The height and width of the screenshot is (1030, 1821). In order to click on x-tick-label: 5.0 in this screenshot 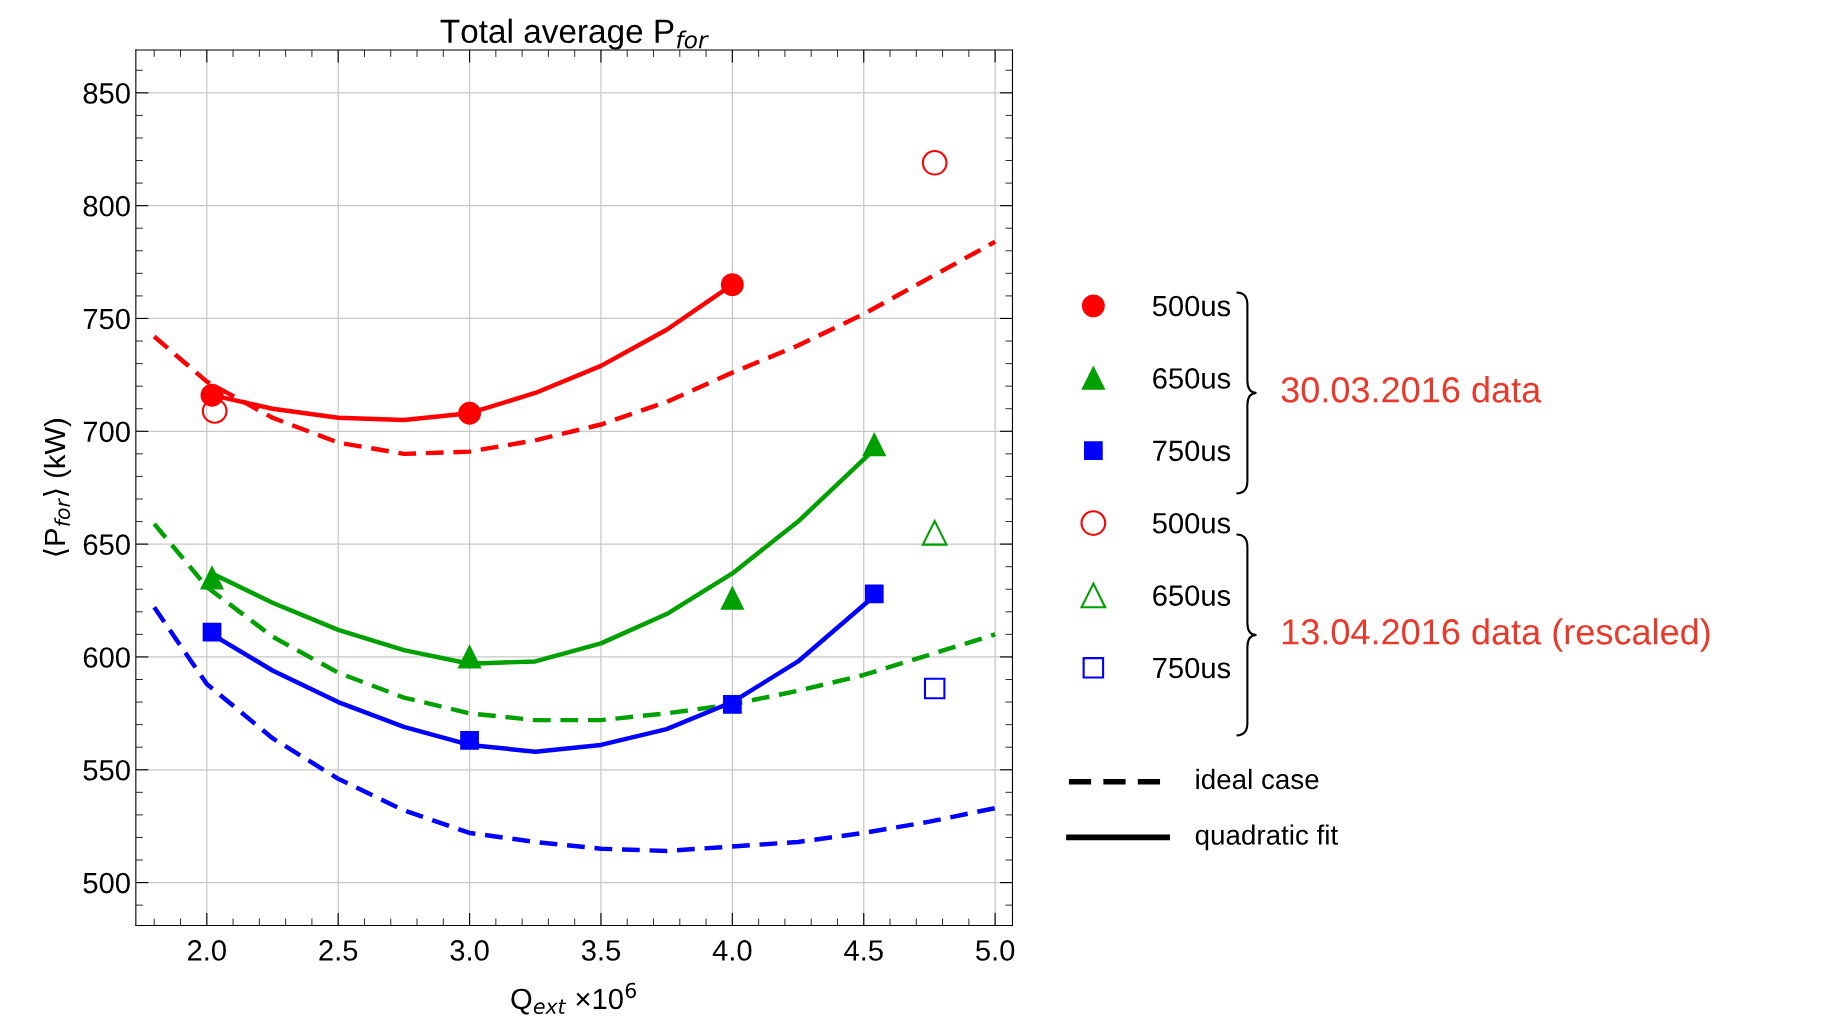, I will do `click(995, 950)`.